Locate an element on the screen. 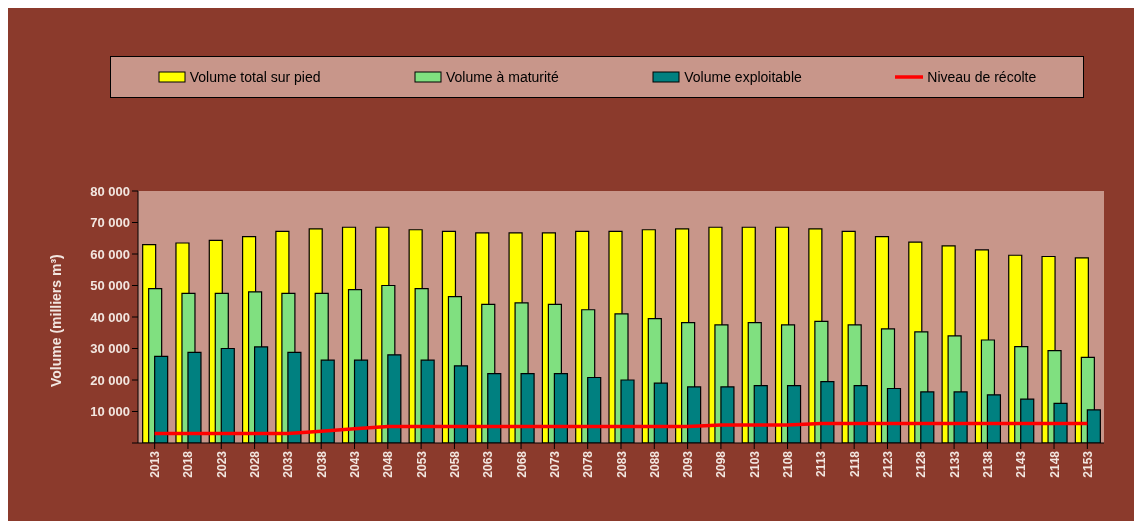 Image resolution: width=1142 pixels, height=529 pixels. y-tick-label: 80 000 is located at coordinates (110, 191).